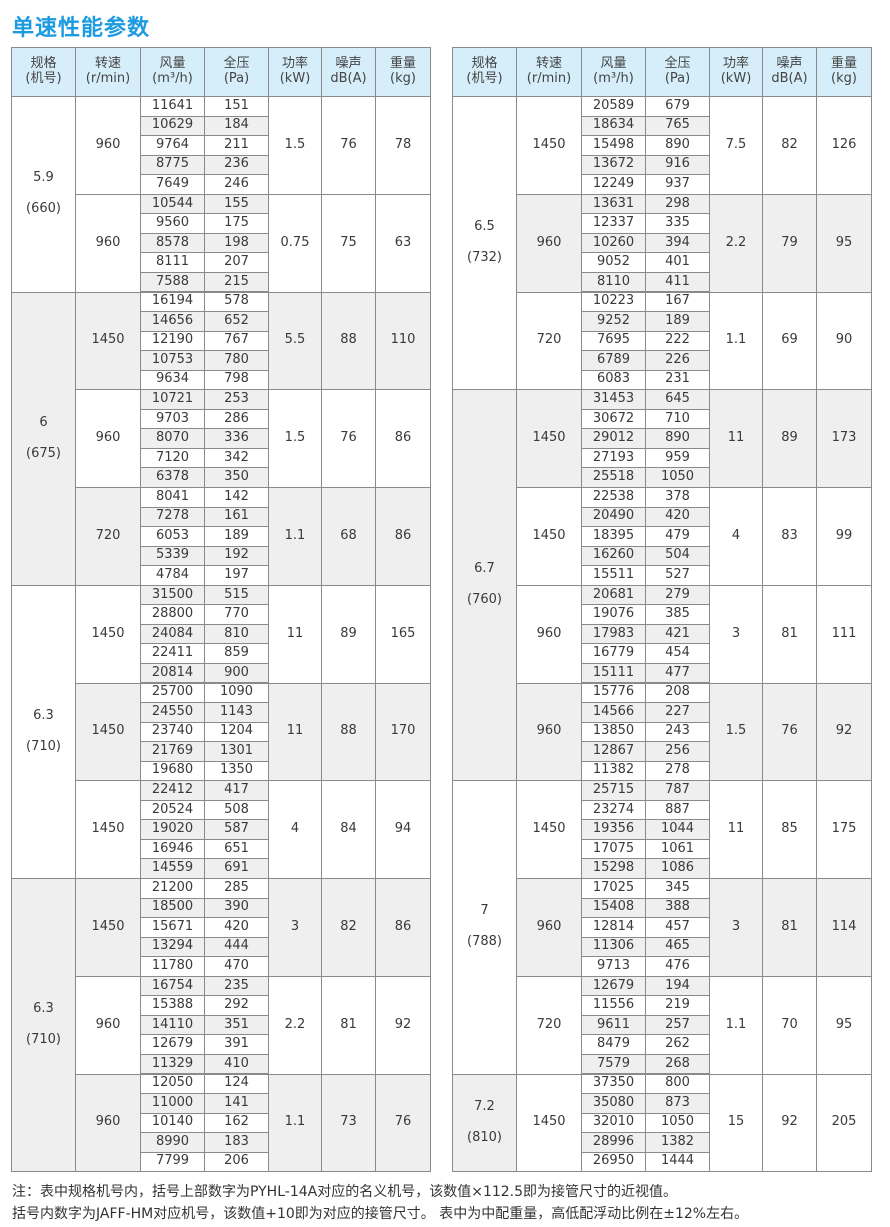 Image resolution: width=890 pixels, height=1227 pixels. What do you see at coordinates (789, 634) in the screenshot?
I see `noise-cell: 81` at bounding box center [789, 634].